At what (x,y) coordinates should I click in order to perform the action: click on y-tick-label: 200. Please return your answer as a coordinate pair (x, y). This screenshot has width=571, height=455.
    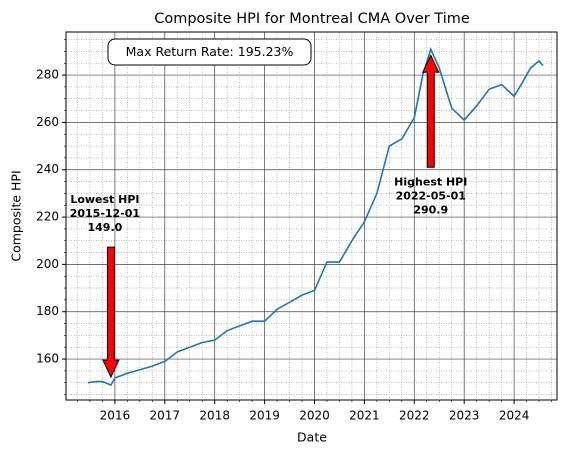
    Looking at the image, I should click on (47, 264).